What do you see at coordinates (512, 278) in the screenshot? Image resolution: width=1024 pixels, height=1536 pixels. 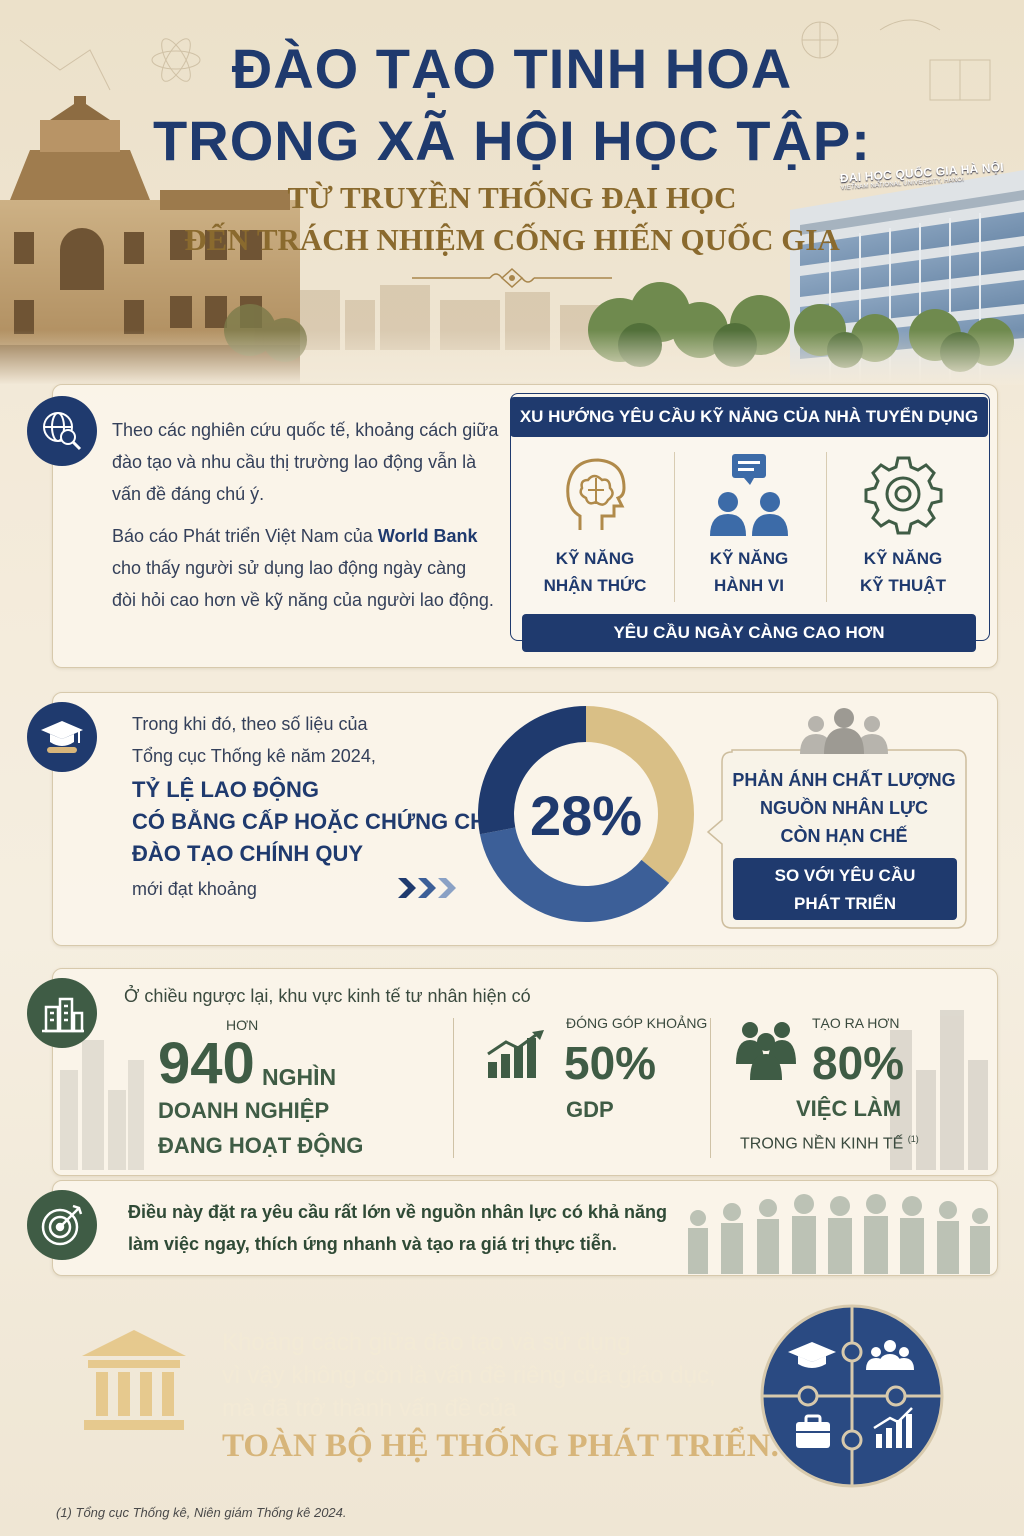 I see `ornament-divider` at bounding box center [512, 278].